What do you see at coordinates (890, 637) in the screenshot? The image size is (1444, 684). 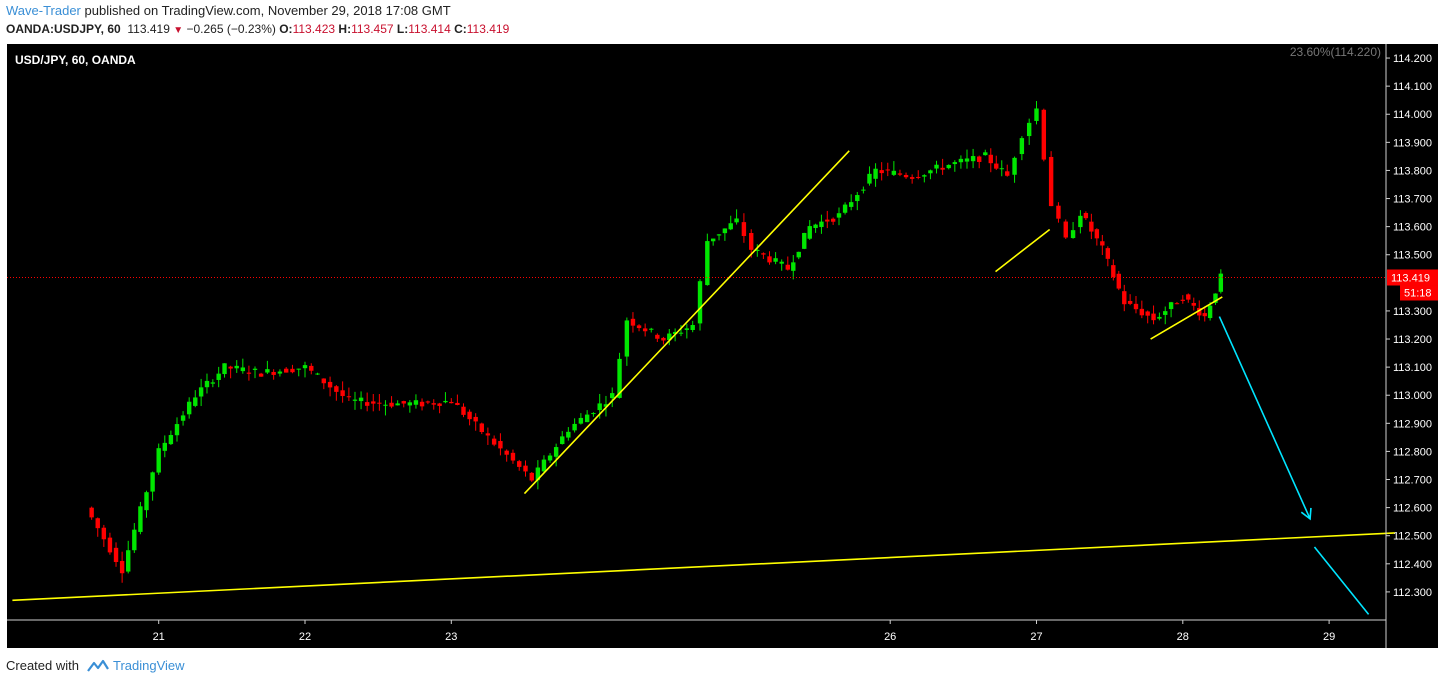 I see `x-tick-label: 26` at bounding box center [890, 637].